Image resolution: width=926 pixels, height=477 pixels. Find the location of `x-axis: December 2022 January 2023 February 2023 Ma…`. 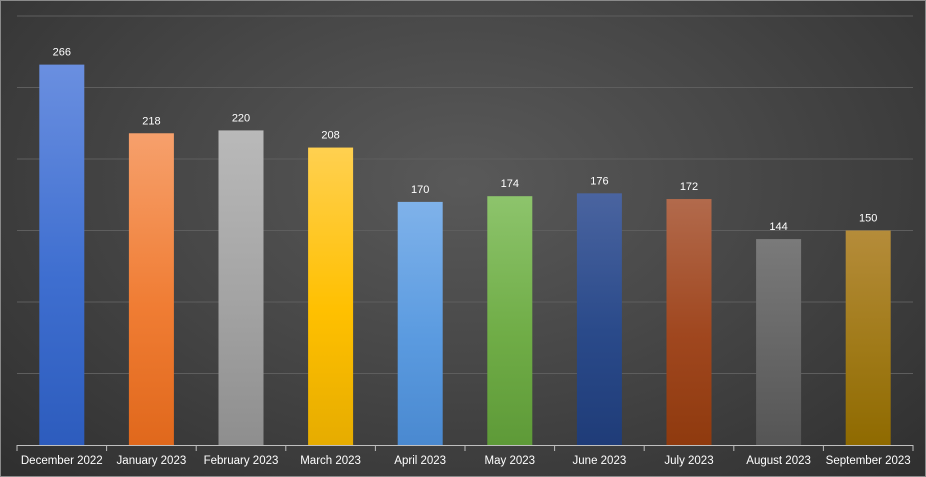

x-axis: December 2022 January 2023 February 2023 Ma… is located at coordinates (465, 456).